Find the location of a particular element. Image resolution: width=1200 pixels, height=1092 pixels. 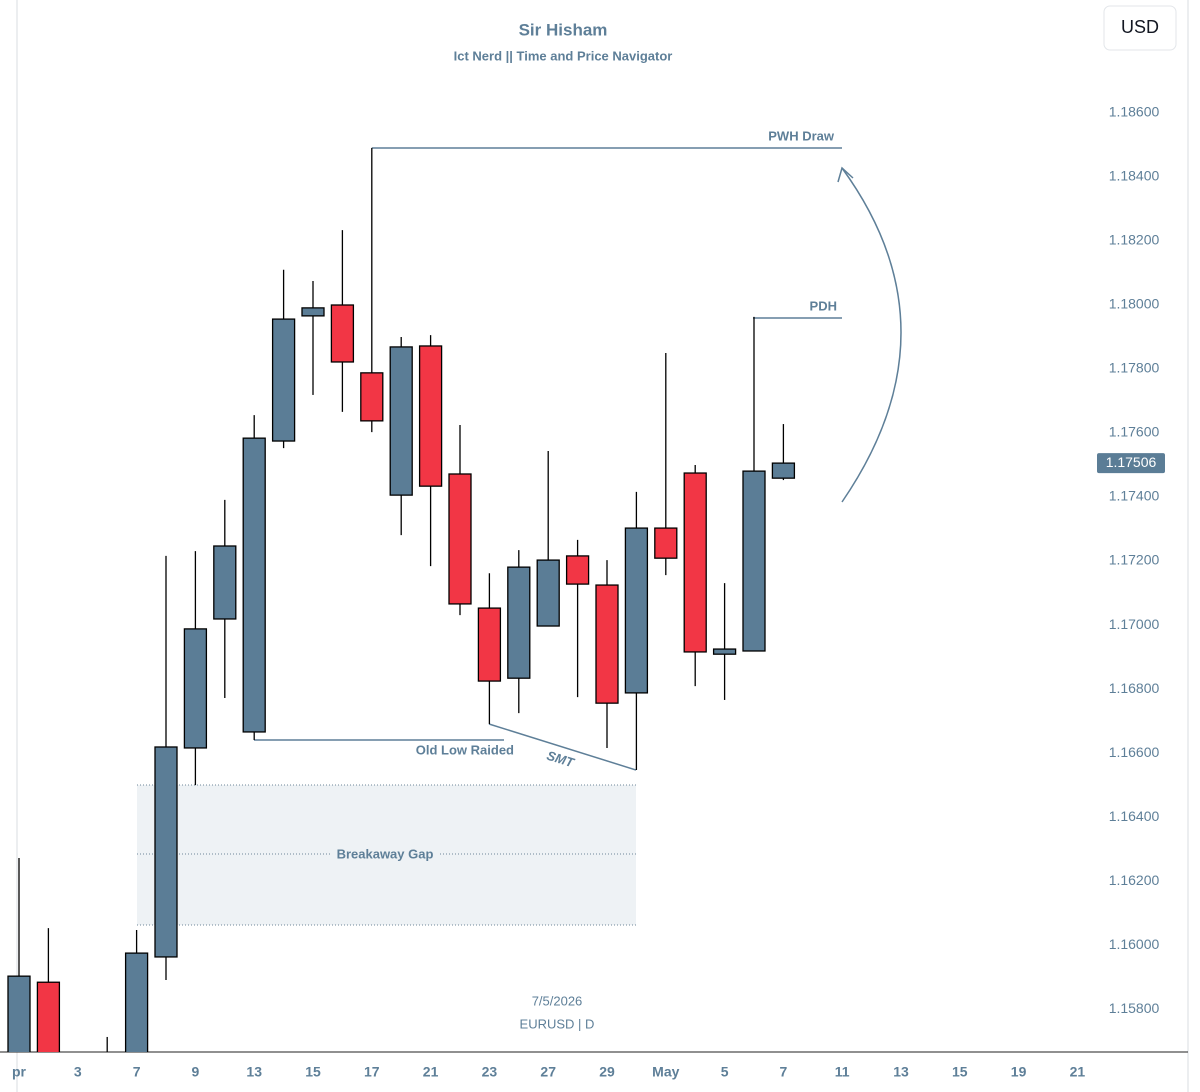

x-tick-label: 27 is located at coordinates (548, 1072).